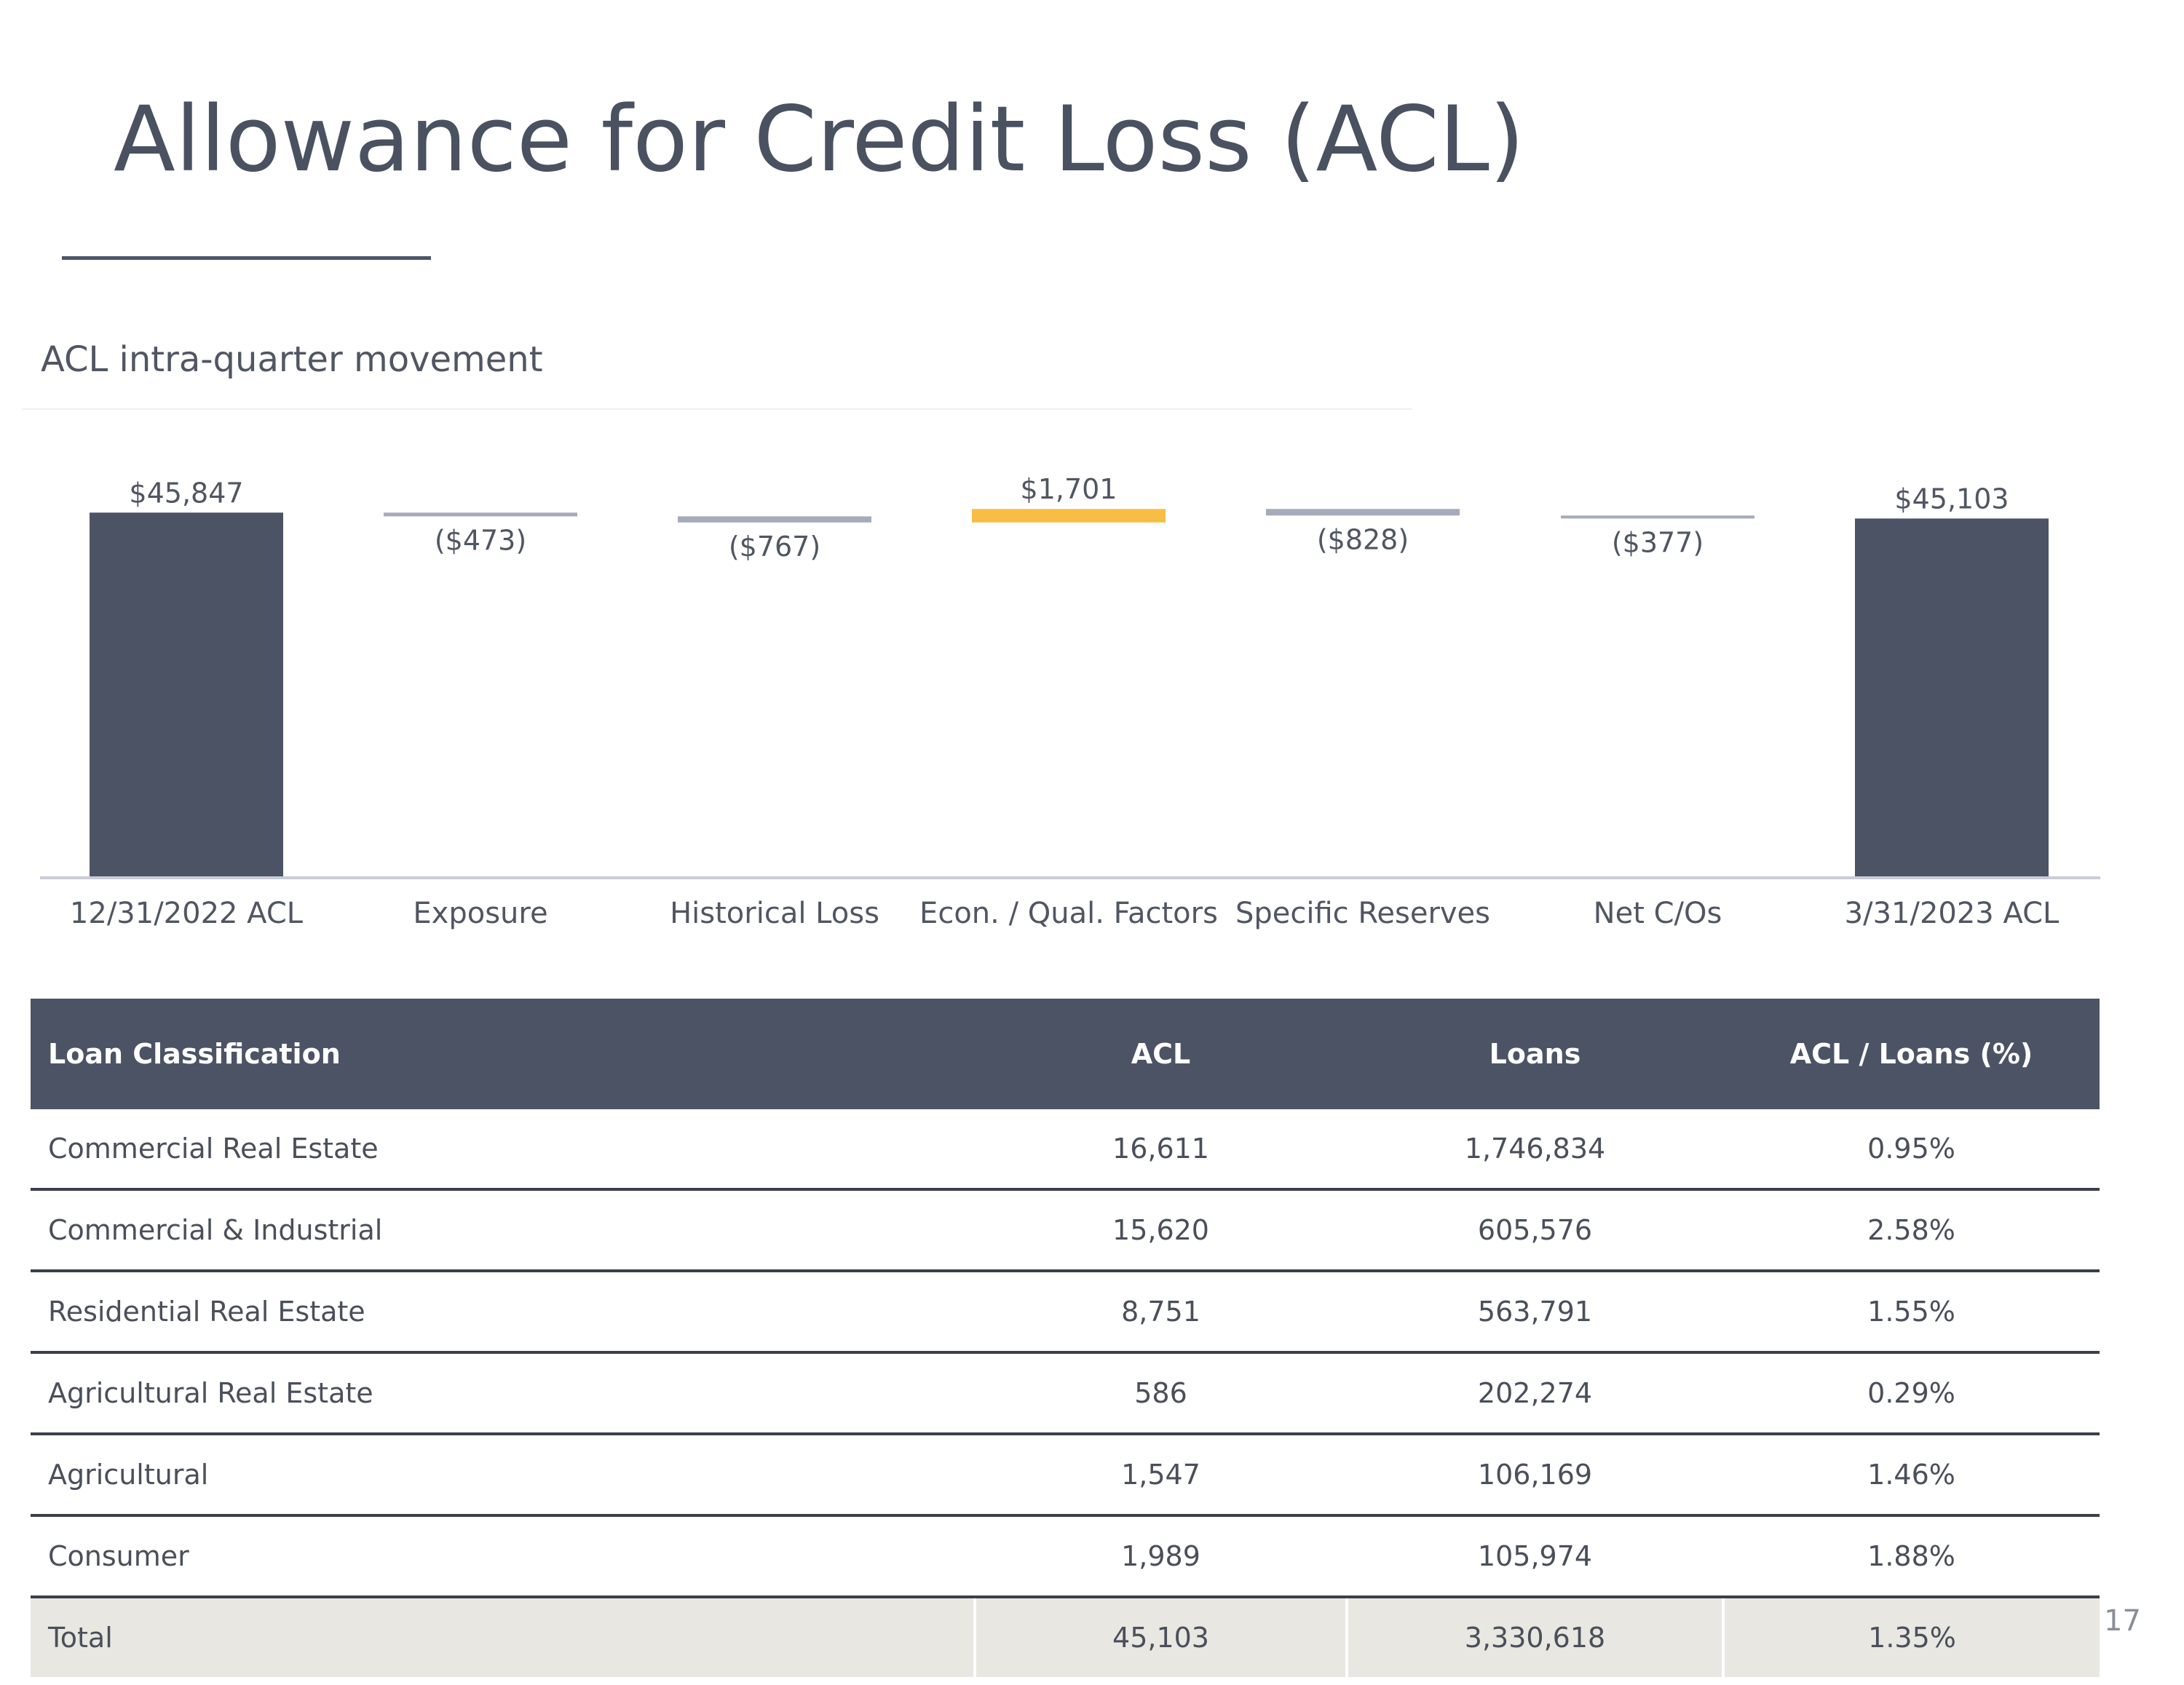 The height and width of the screenshot is (1685, 2184). What do you see at coordinates (1658, 542) in the screenshot?
I see `data-label-net-c-os: ($377)` at bounding box center [1658, 542].